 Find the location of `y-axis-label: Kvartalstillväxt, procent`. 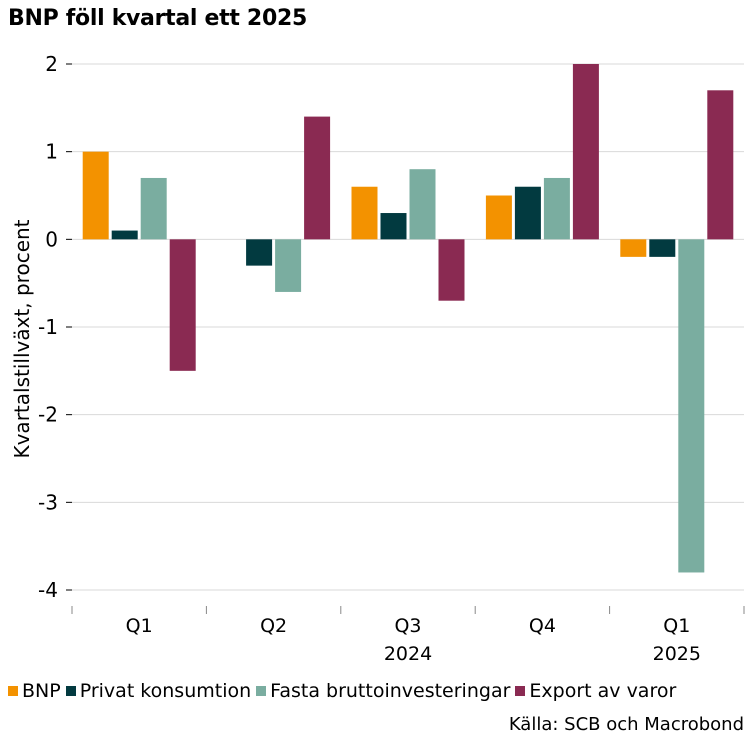

y-axis-label: Kvartalstillväxt, procent is located at coordinates (22, 338).